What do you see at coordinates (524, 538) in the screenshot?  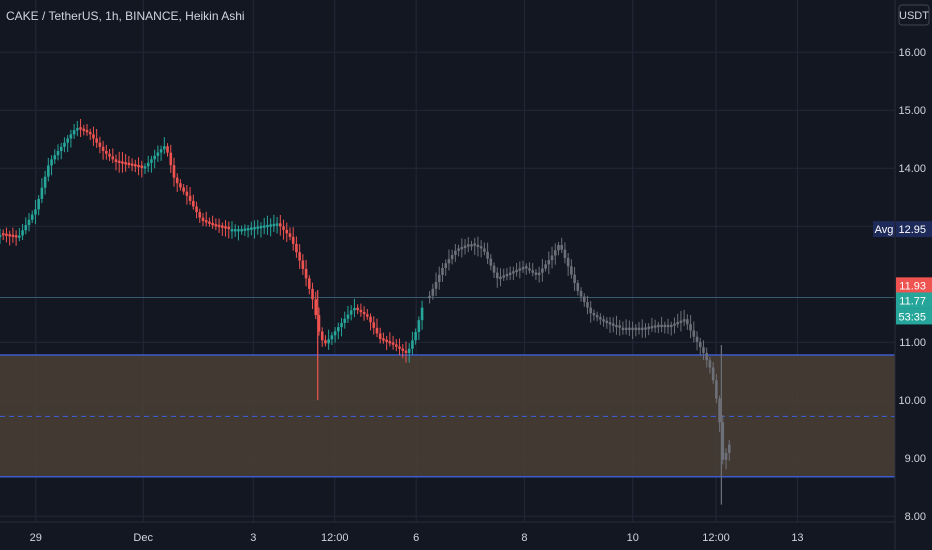 I see `x-tick-label: 8` at bounding box center [524, 538].